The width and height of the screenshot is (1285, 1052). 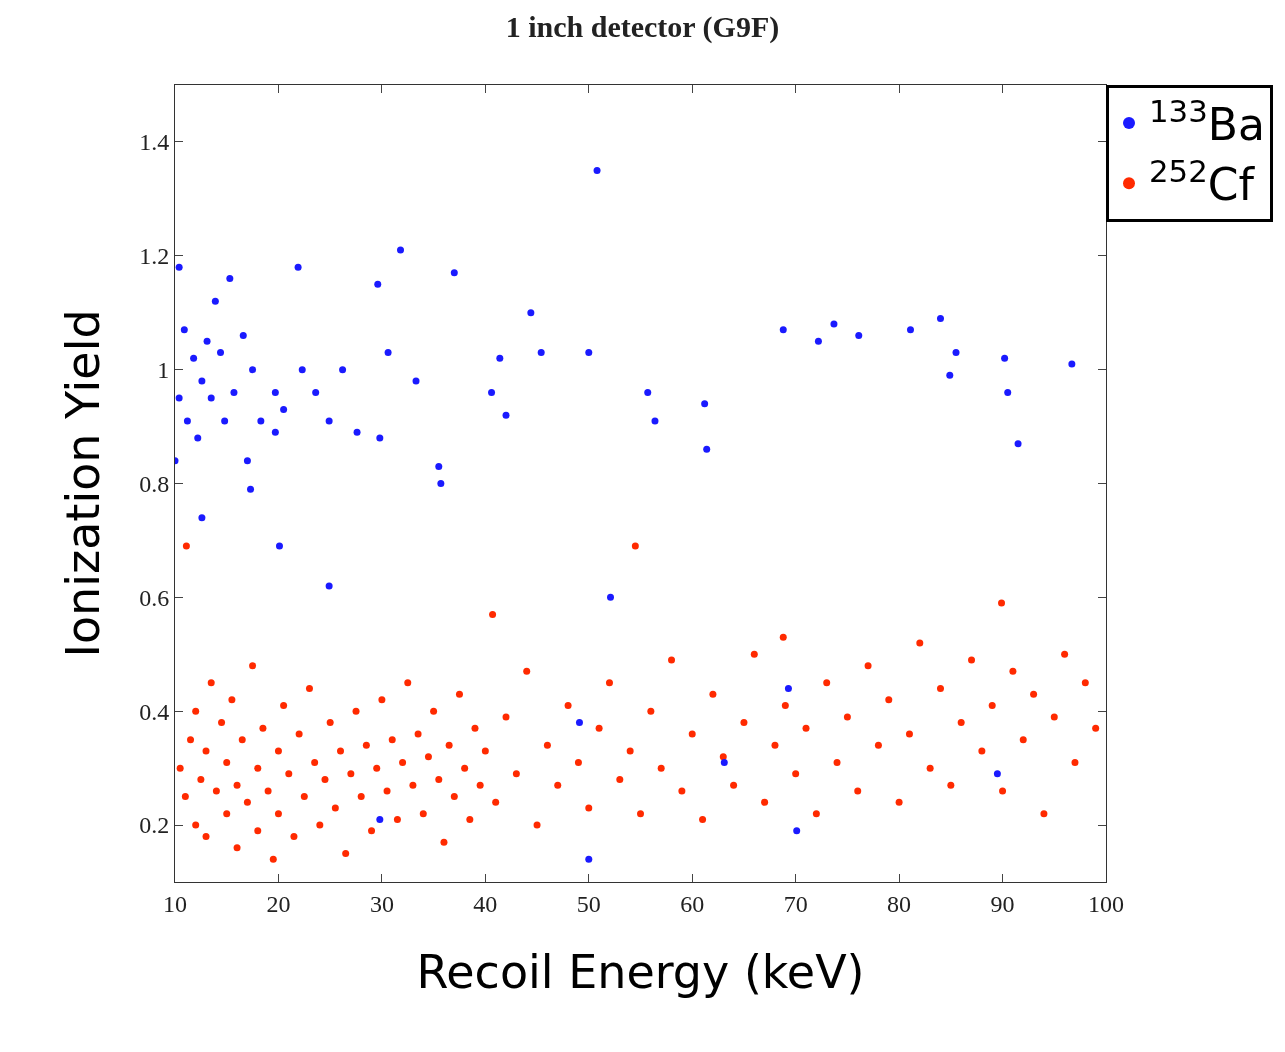 What do you see at coordinates (1106, 903) in the screenshot?
I see `x-tick-label: 100` at bounding box center [1106, 903].